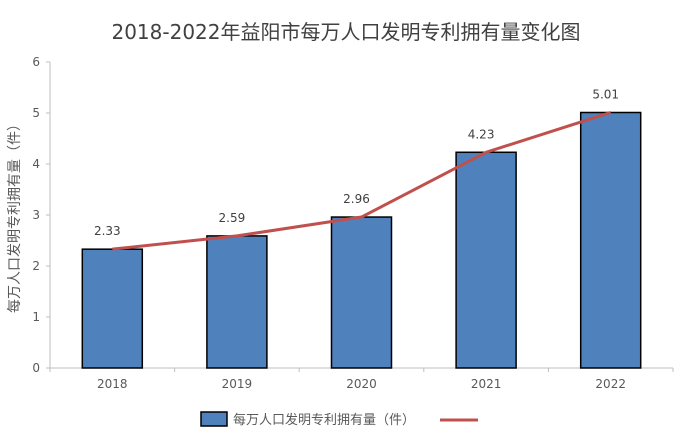 The height and width of the screenshot is (442, 692). Describe the element at coordinates (36, 62) in the screenshot. I see `y-tick-label: 6` at that location.